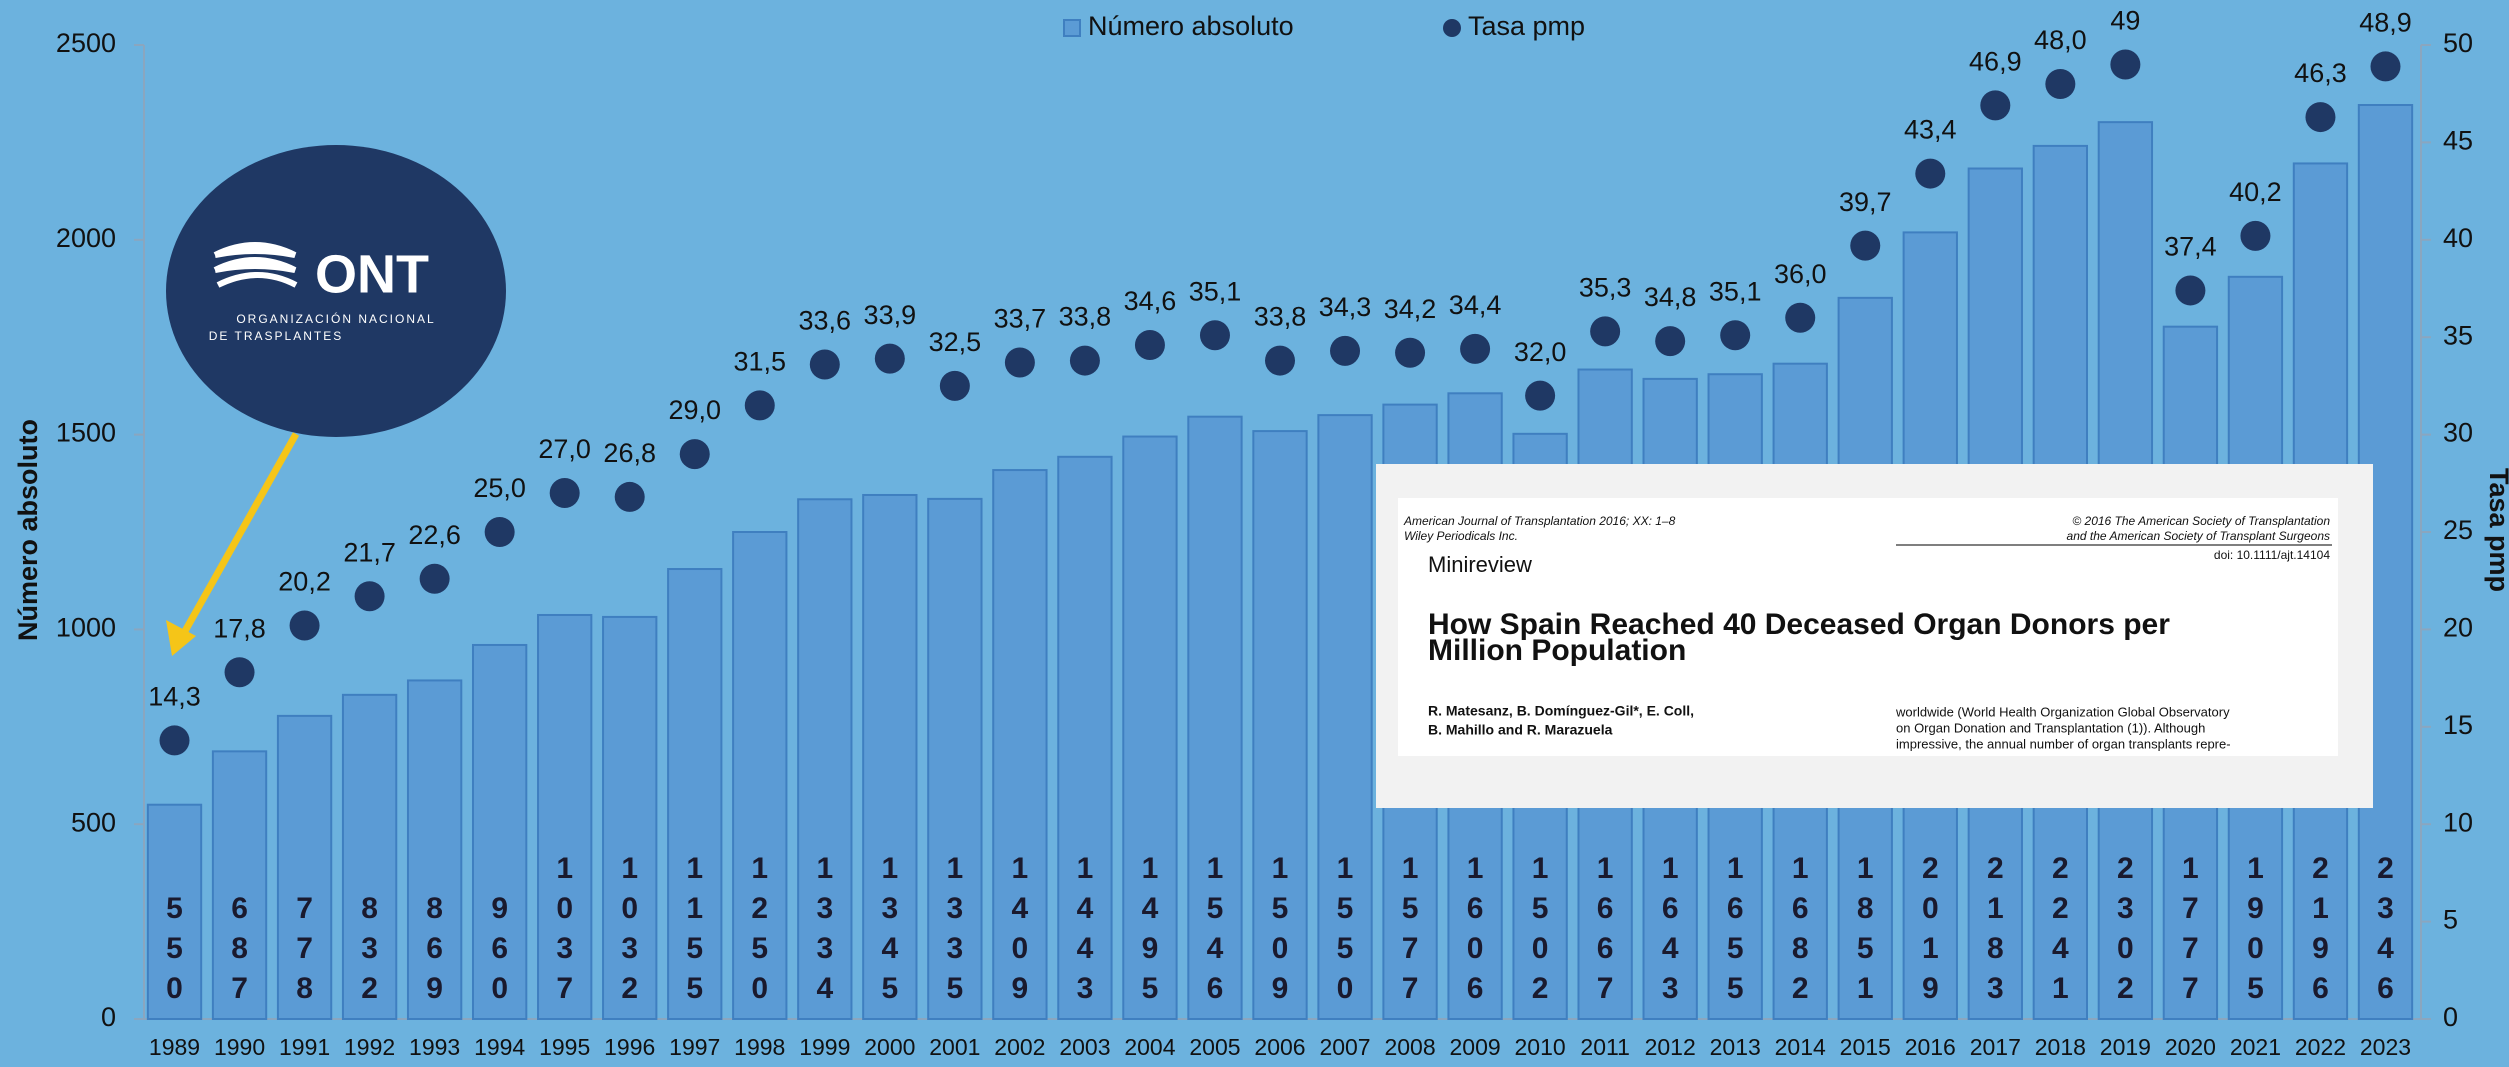  I want to click on y-tick-label: 2500, so click(86, 43).